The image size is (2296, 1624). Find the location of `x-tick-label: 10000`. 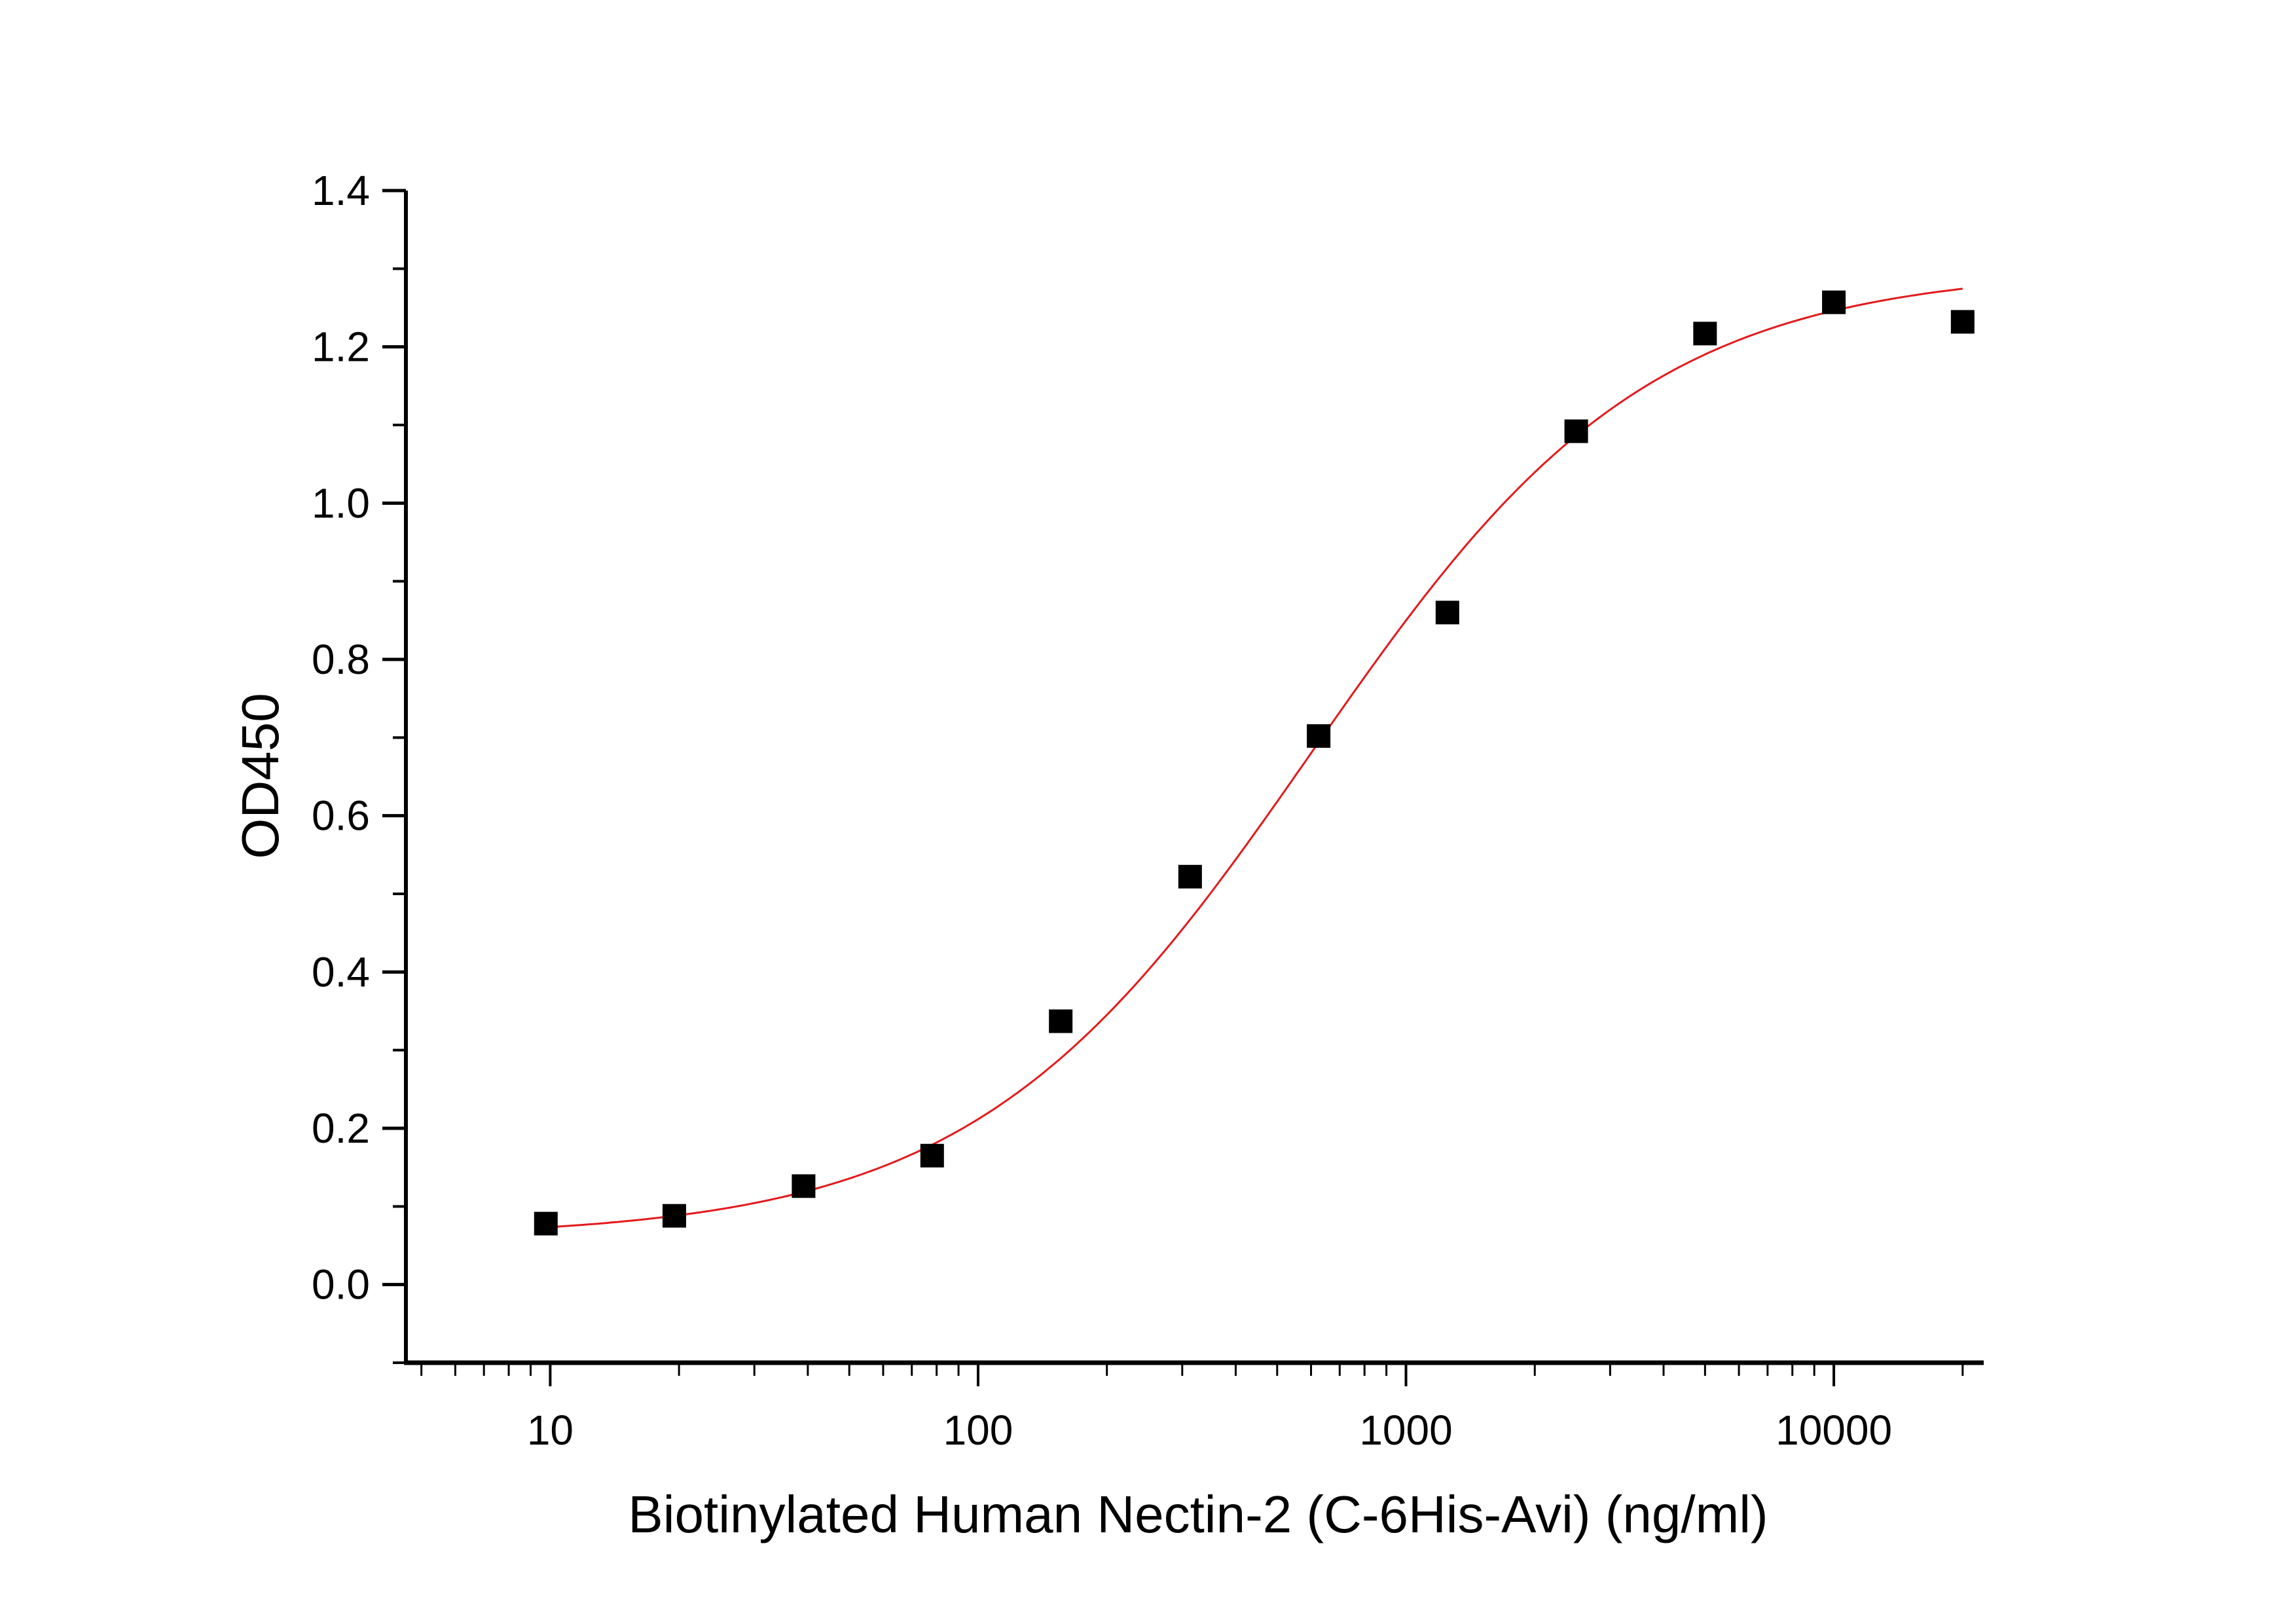

x-tick-label: 10000 is located at coordinates (1834, 1430).